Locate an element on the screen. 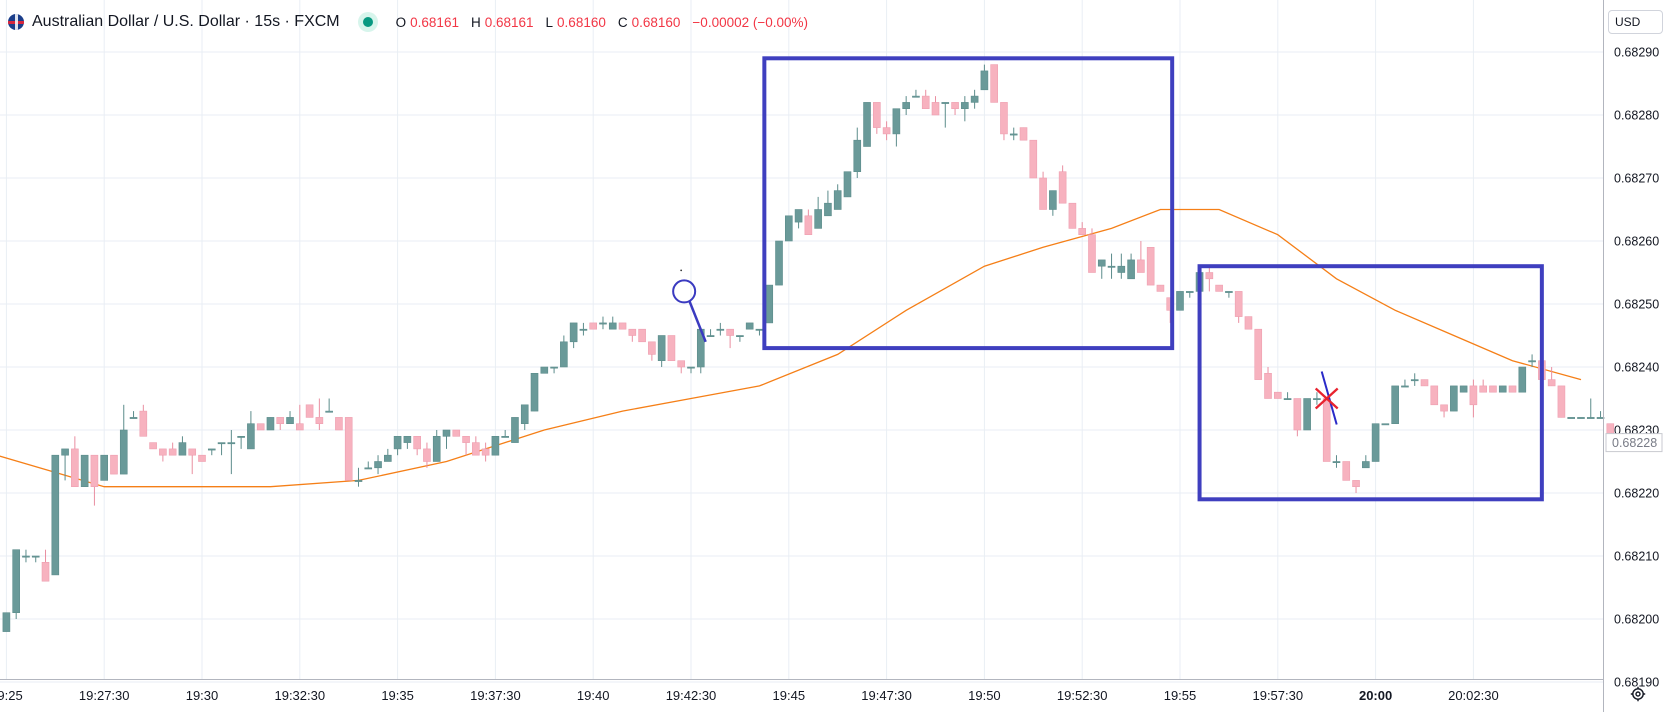 The width and height of the screenshot is (1674, 712). price-tick-label: 0.68290 is located at coordinates (1636, 53).